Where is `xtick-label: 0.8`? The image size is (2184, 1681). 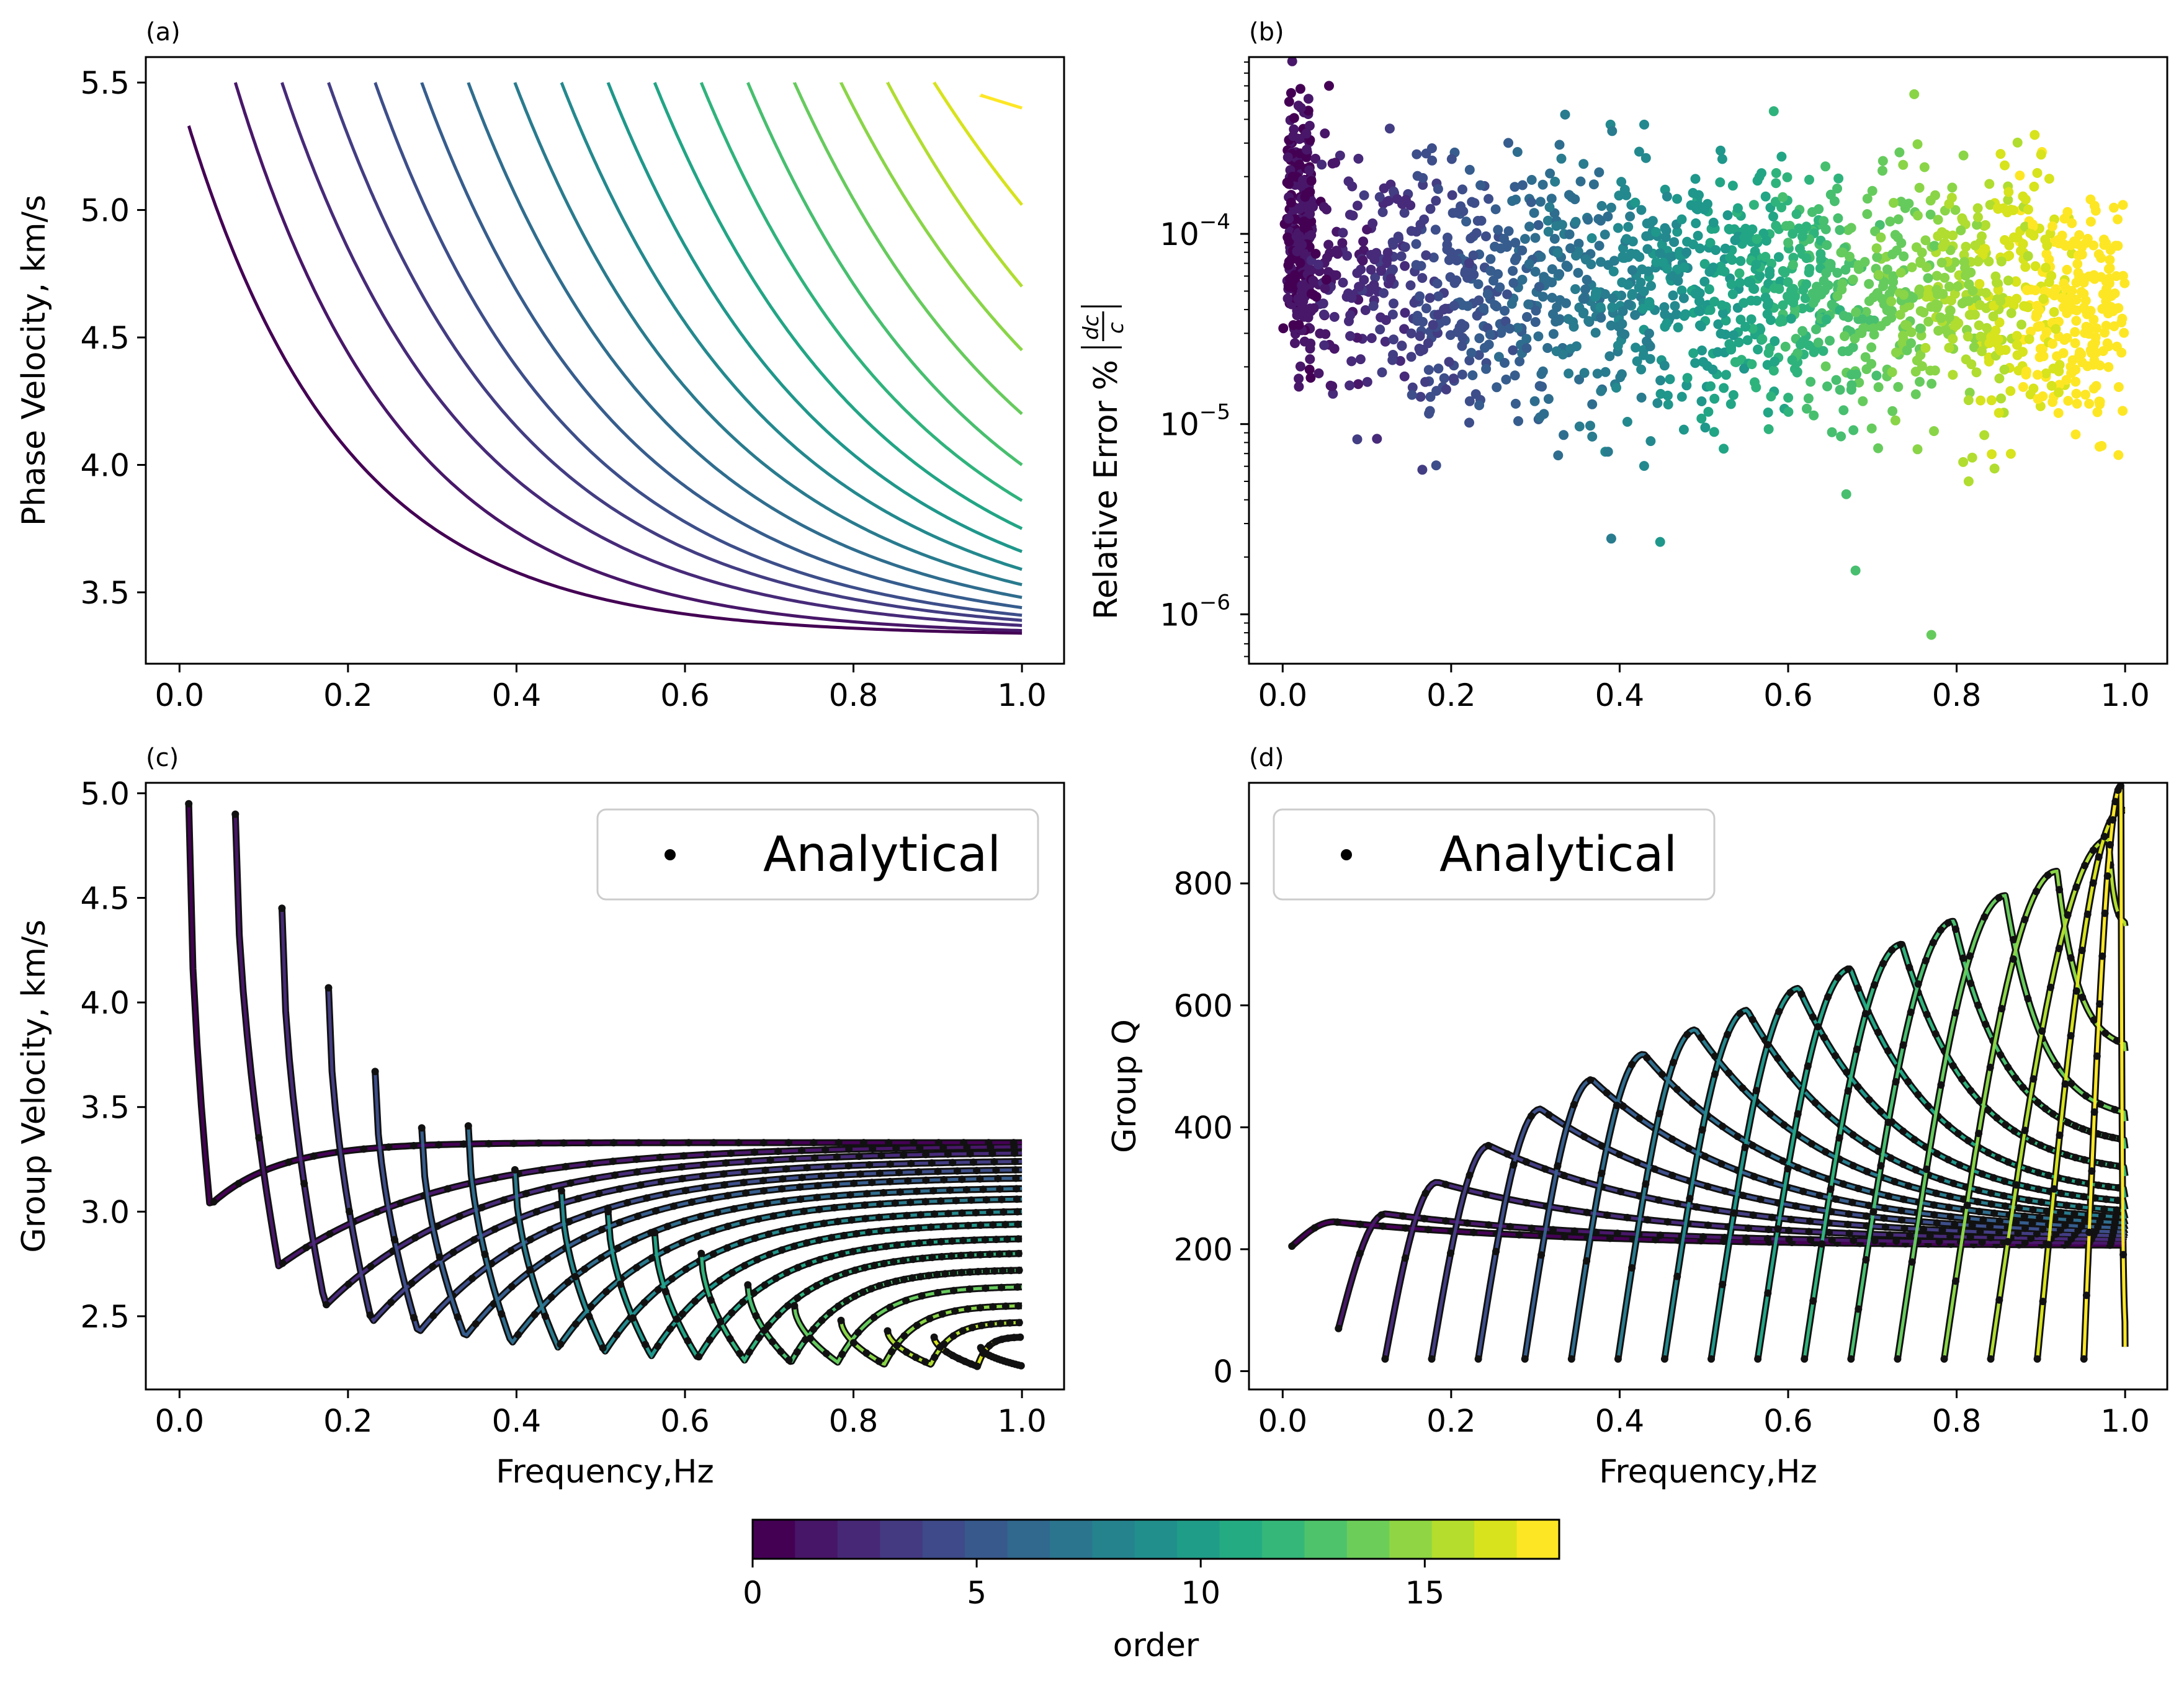 xtick-label: 0.8 is located at coordinates (854, 695).